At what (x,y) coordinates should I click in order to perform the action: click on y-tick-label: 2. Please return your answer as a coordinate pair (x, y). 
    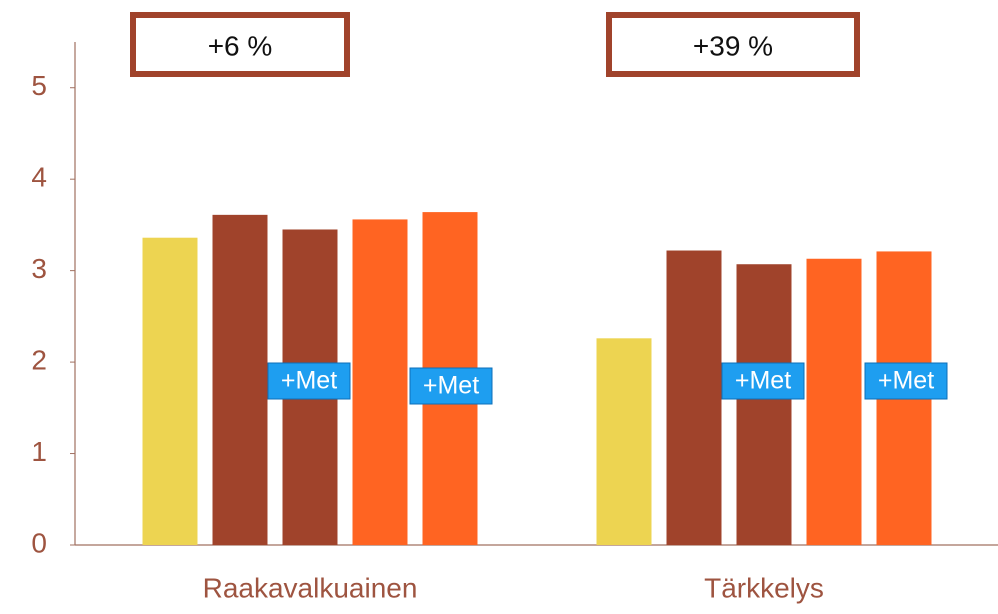
    Looking at the image, I should click on (39, 359).